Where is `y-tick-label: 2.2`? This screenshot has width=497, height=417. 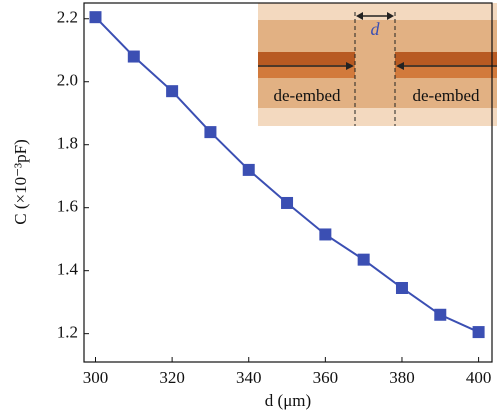
y-tick-label: 2.2 is located at coordinates (67, 17).